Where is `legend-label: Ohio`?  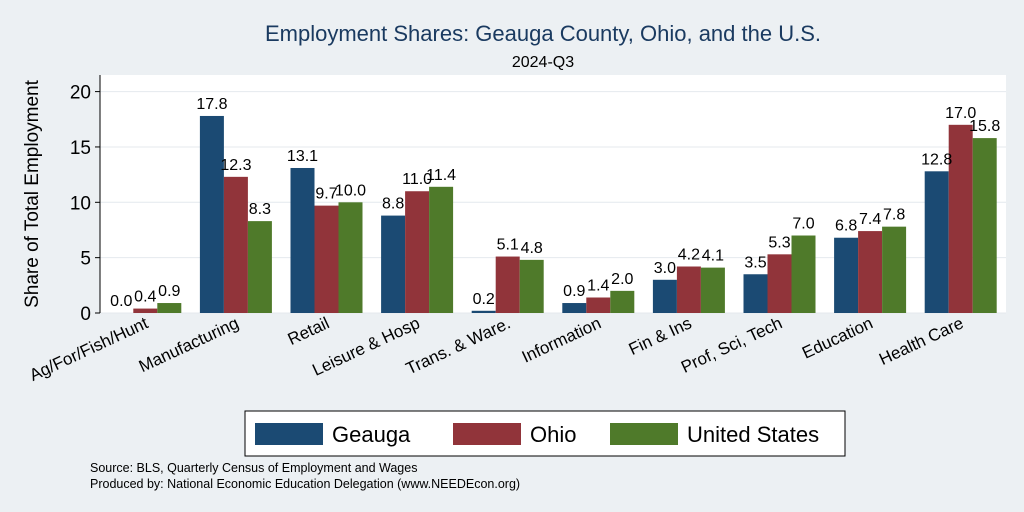
legend-label: Ohio is located at coordinates (553, 434).